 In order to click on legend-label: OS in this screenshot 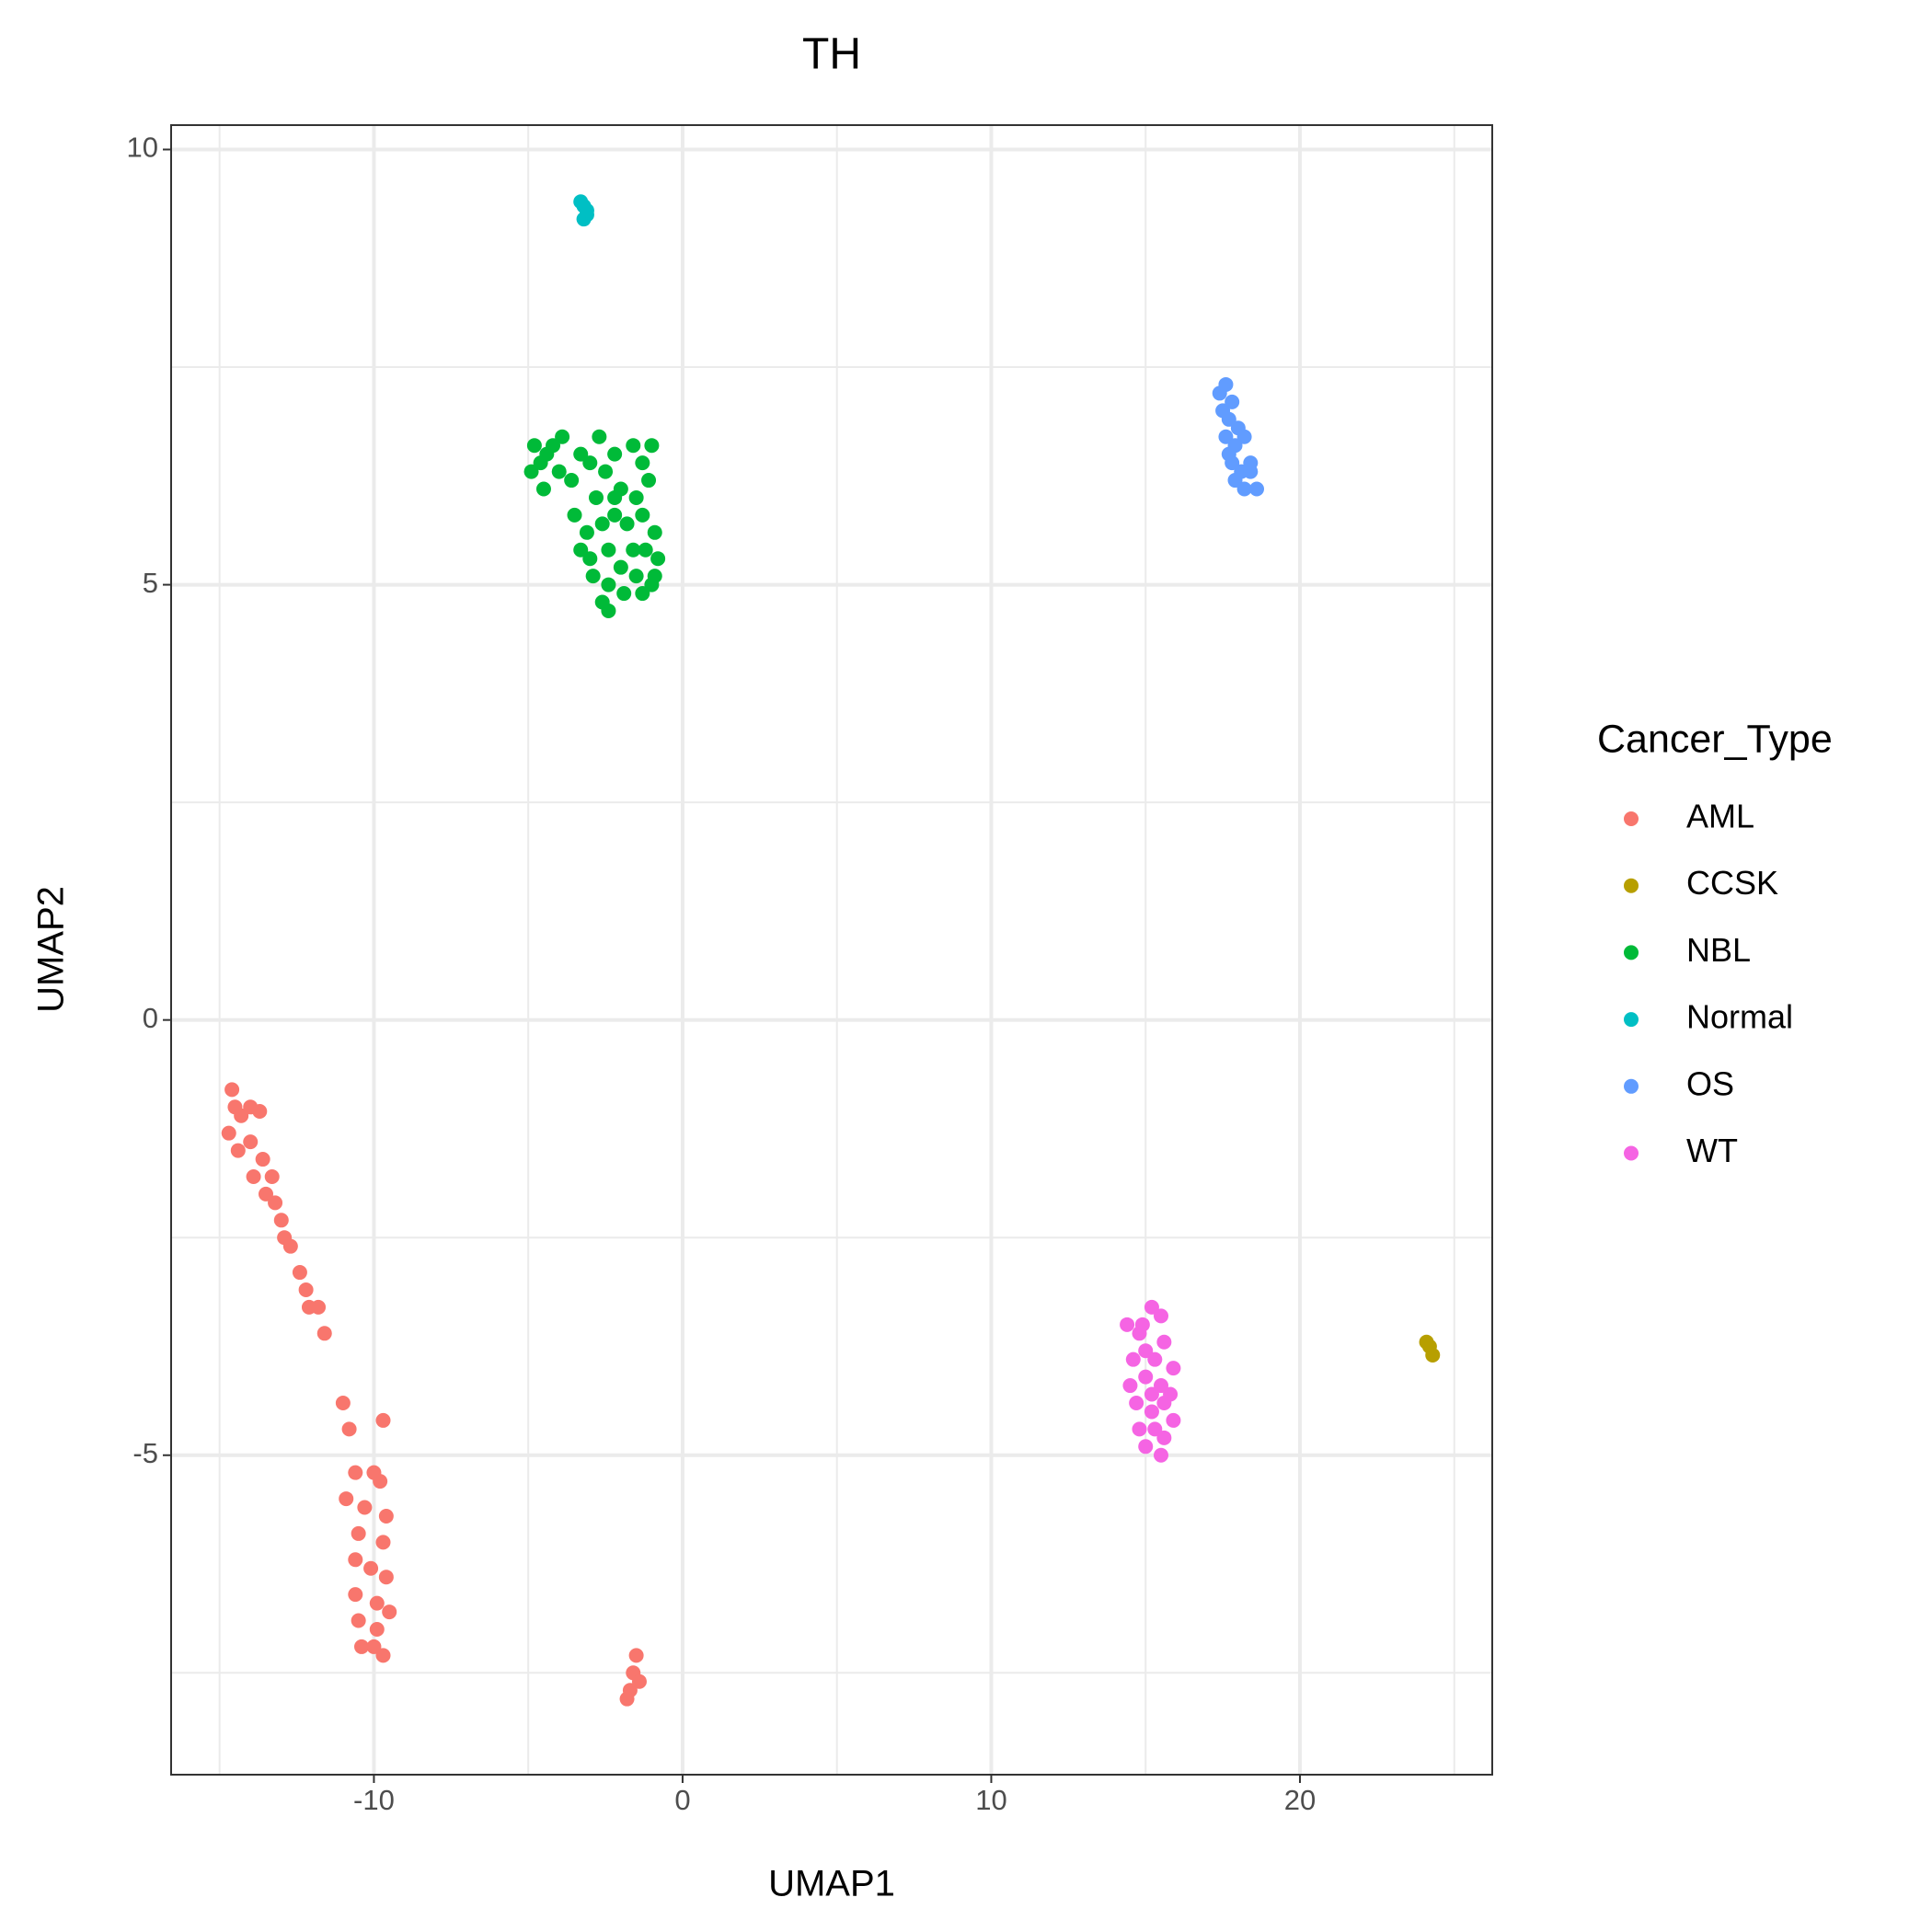, I will do `click(1710, 1083)`.